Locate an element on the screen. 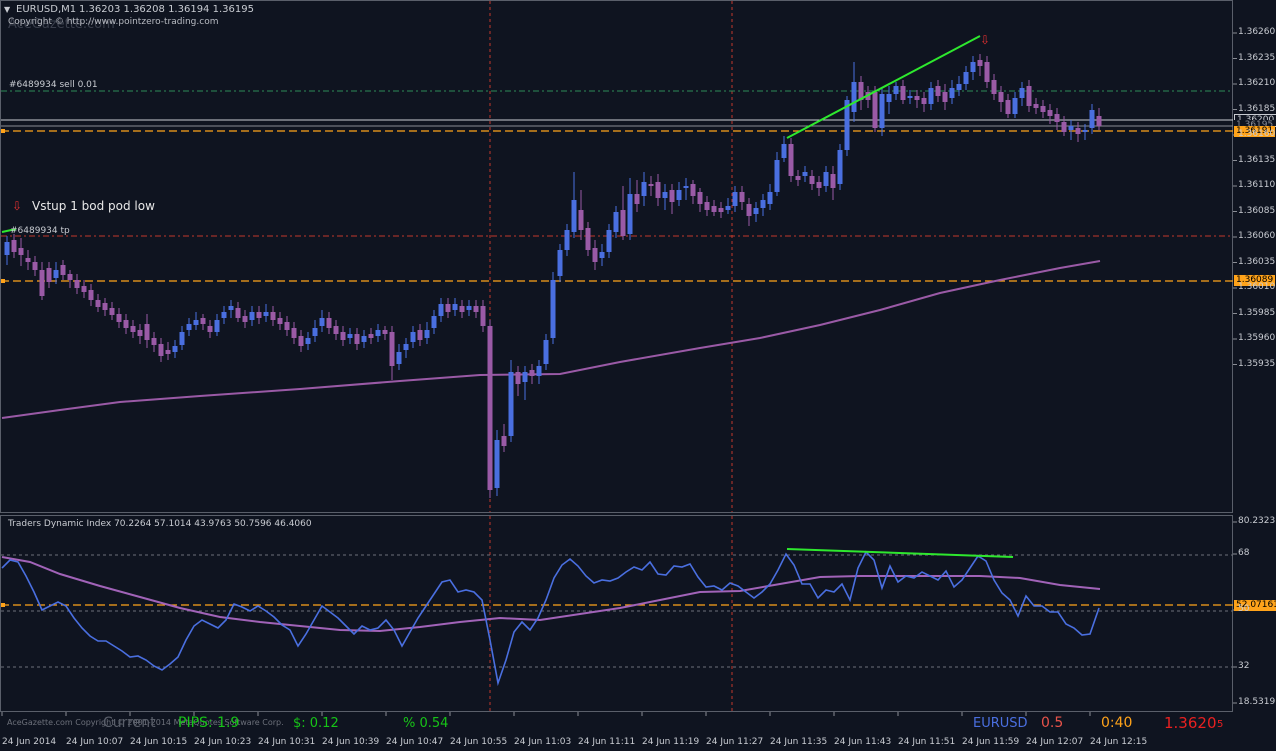  footer-current: Current is located at coordinates (129, 723).